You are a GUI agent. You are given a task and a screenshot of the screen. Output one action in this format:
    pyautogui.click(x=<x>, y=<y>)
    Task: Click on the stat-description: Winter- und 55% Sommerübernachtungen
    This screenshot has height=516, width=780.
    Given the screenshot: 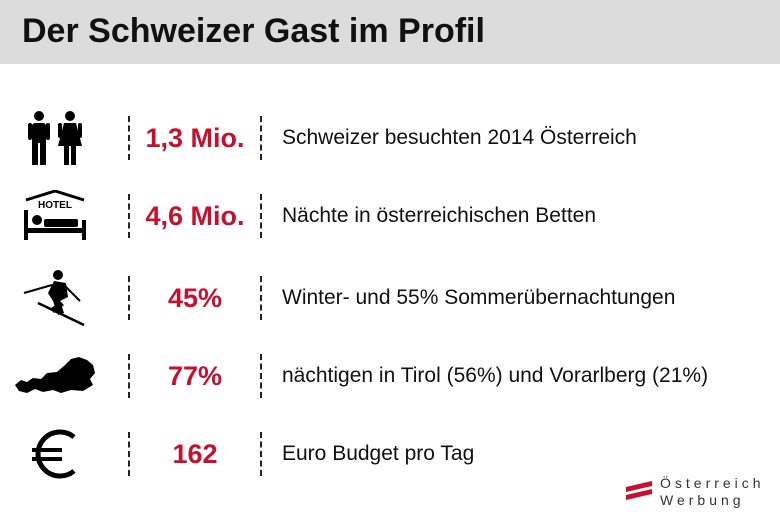 What is the action you would take?
    pyautogui.click(x=479, y=297)
    